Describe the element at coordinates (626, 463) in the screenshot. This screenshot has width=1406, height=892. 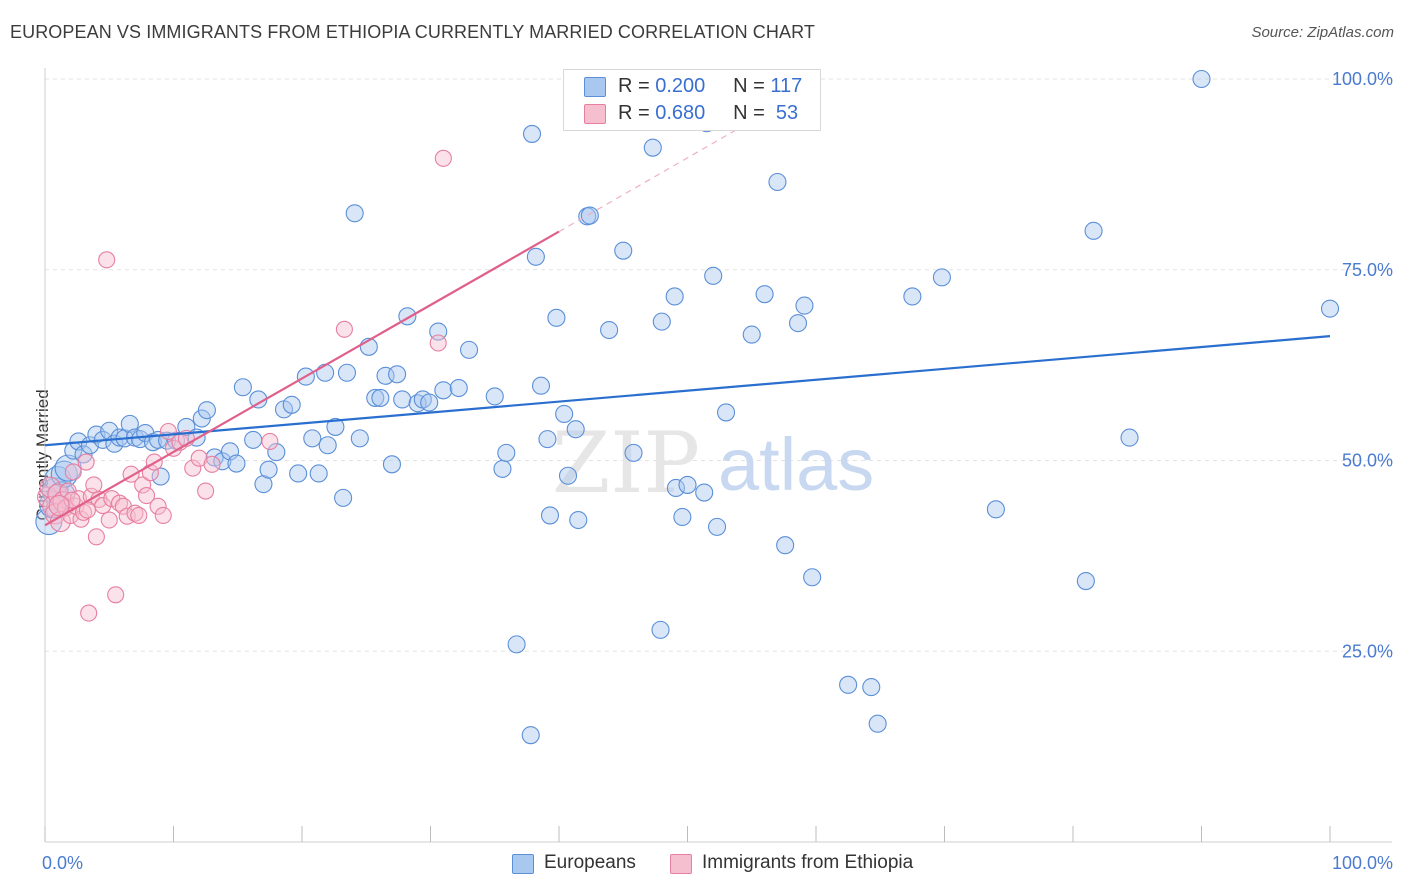
I see `watermark-zip: ZIP` at that location.